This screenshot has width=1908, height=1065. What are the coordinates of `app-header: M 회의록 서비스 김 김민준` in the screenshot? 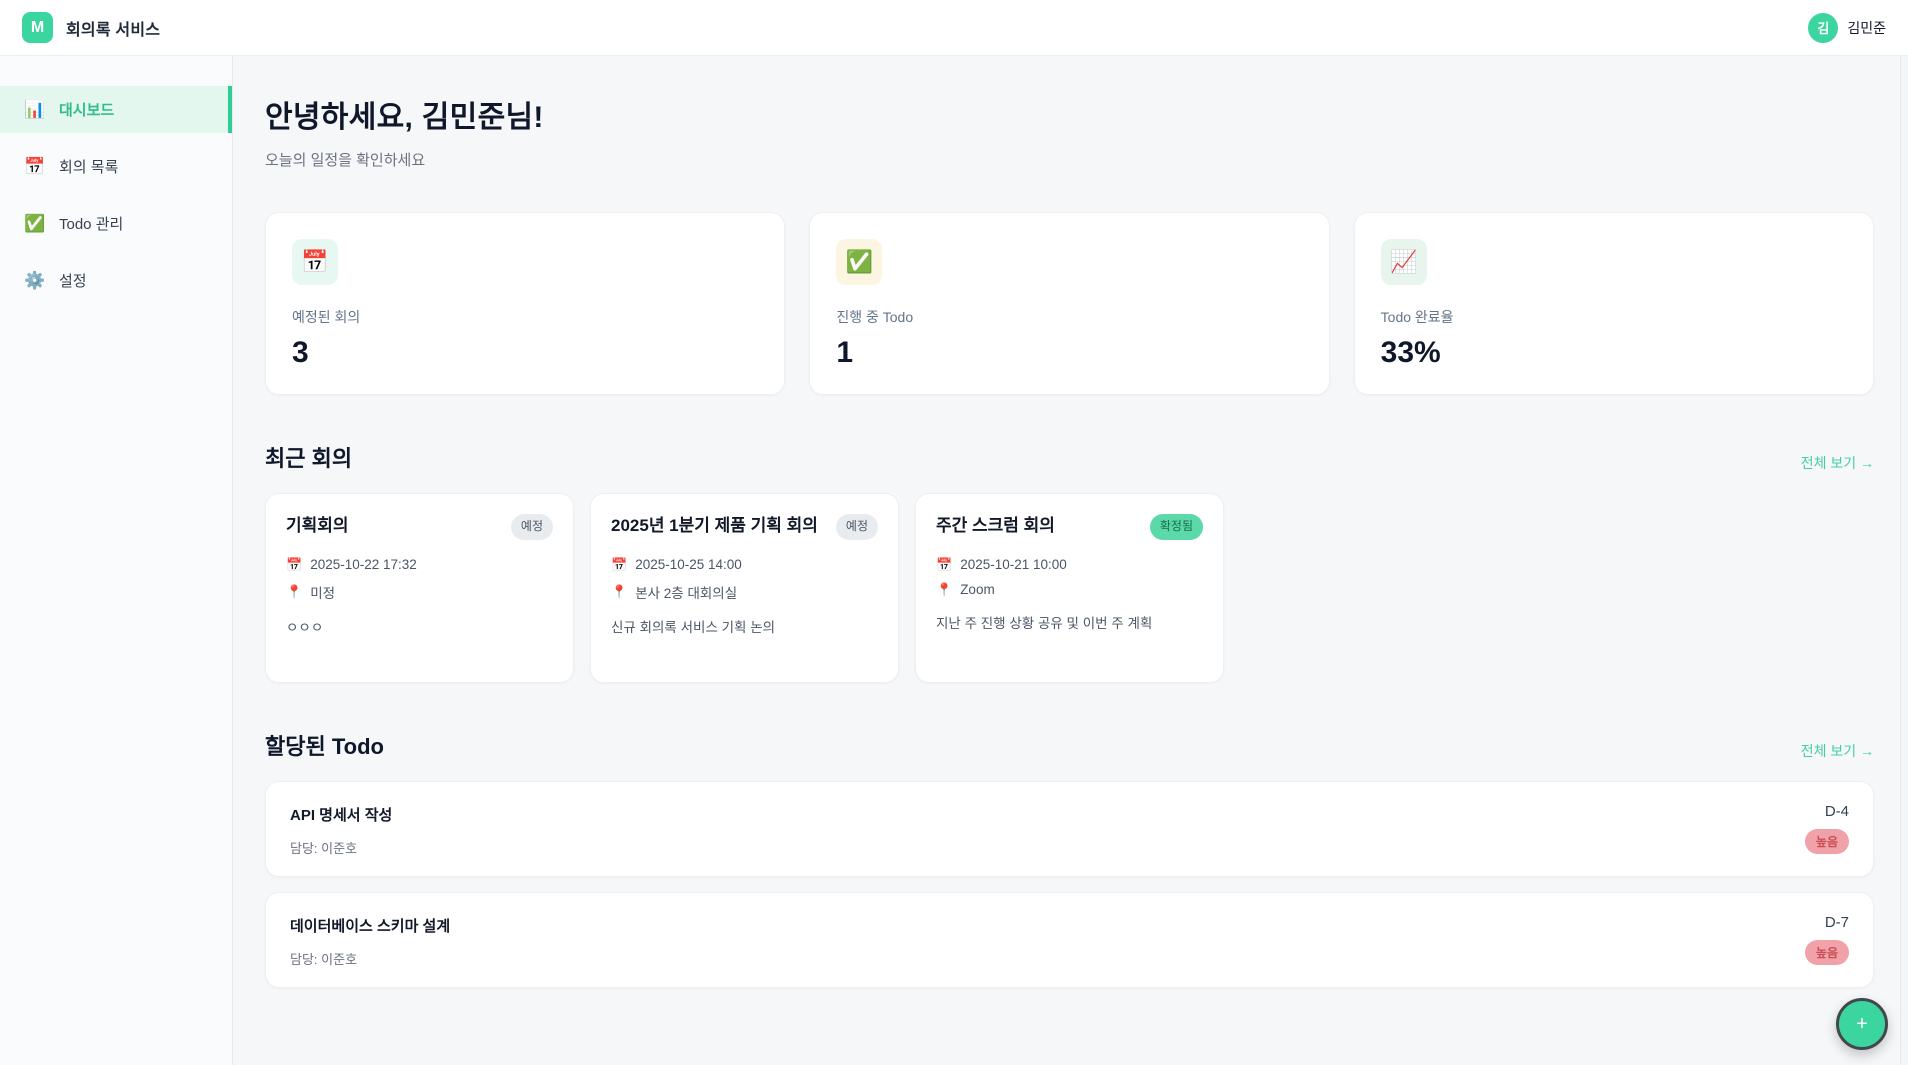 It's located at (954, 28).